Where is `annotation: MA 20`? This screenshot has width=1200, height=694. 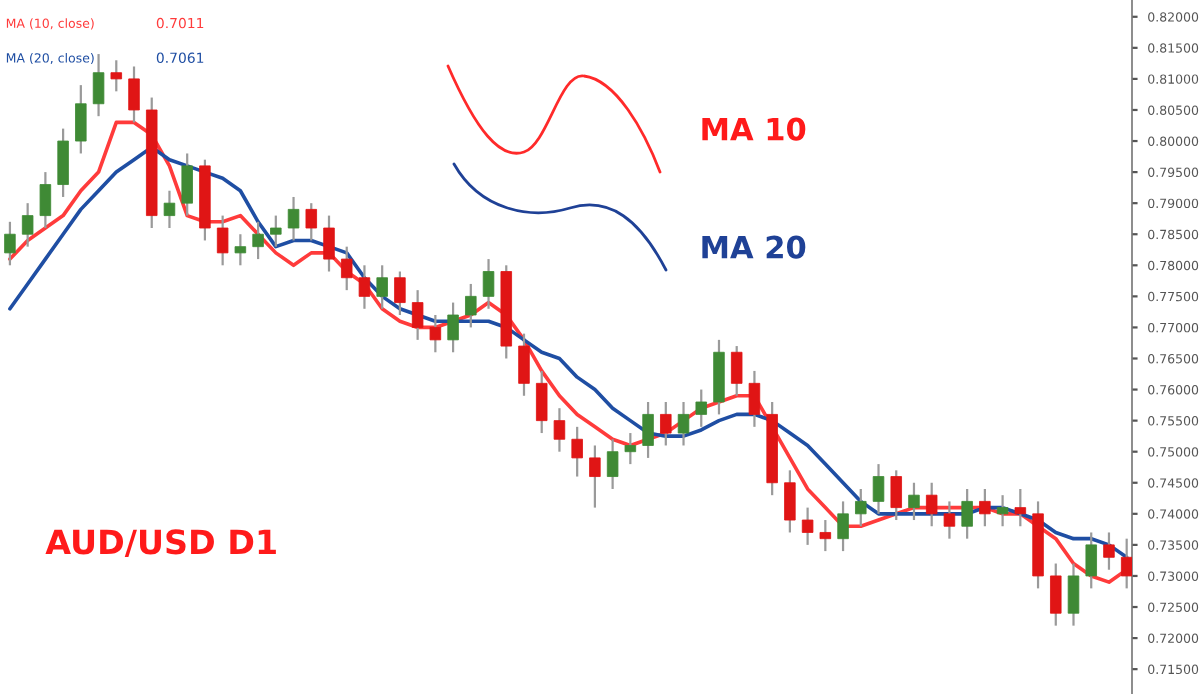
annotation: MA 20 is located at coordinates (754, 247).